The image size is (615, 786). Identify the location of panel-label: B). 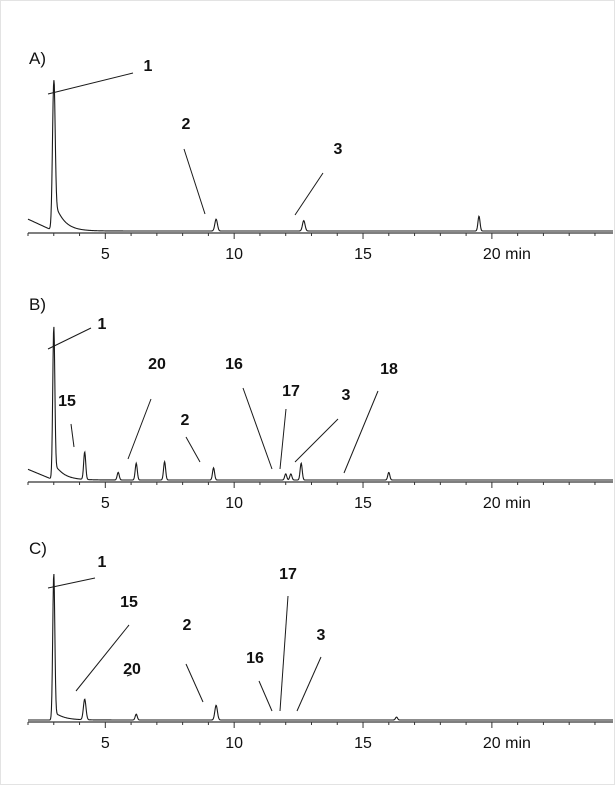
(37, 304).